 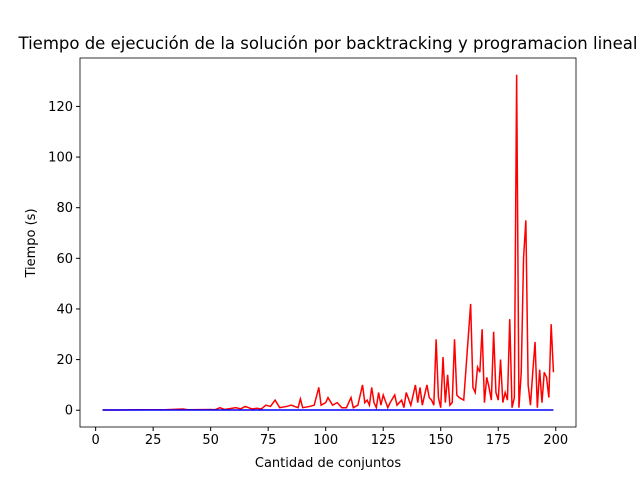 What do you see at coordinates (96, 440) in the screenshot?
I see `x-tick-label: 0` at bounding box center [96, 440].